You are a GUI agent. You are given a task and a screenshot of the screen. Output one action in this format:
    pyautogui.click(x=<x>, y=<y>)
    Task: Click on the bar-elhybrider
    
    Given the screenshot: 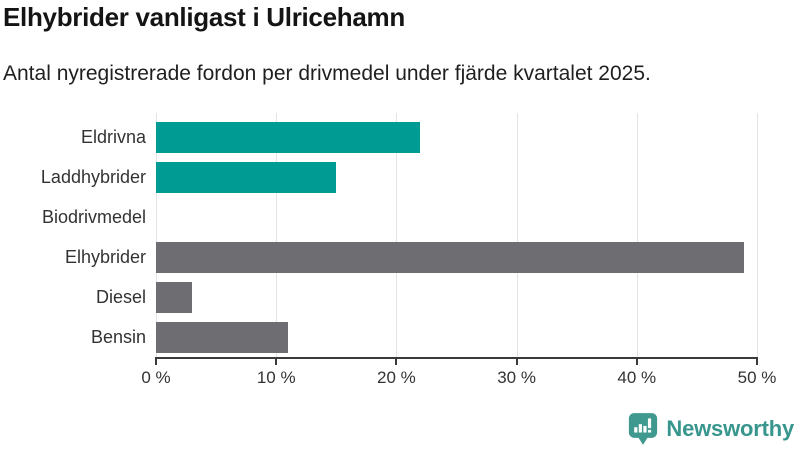 What is the action you would take?
    pyautogui.click(x=450, y=258)
    